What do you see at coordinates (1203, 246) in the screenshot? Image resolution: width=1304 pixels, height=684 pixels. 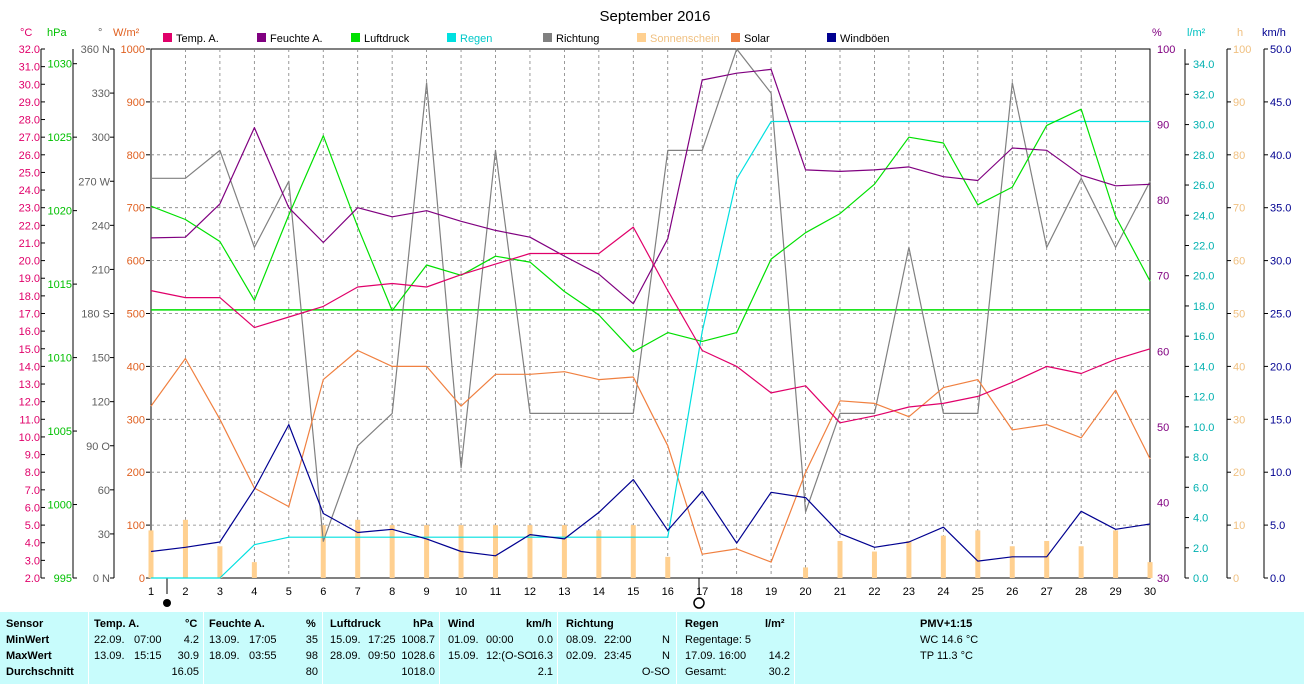 I see `rain-axis-tick: 22.0` at bounding box center [1203, 246].